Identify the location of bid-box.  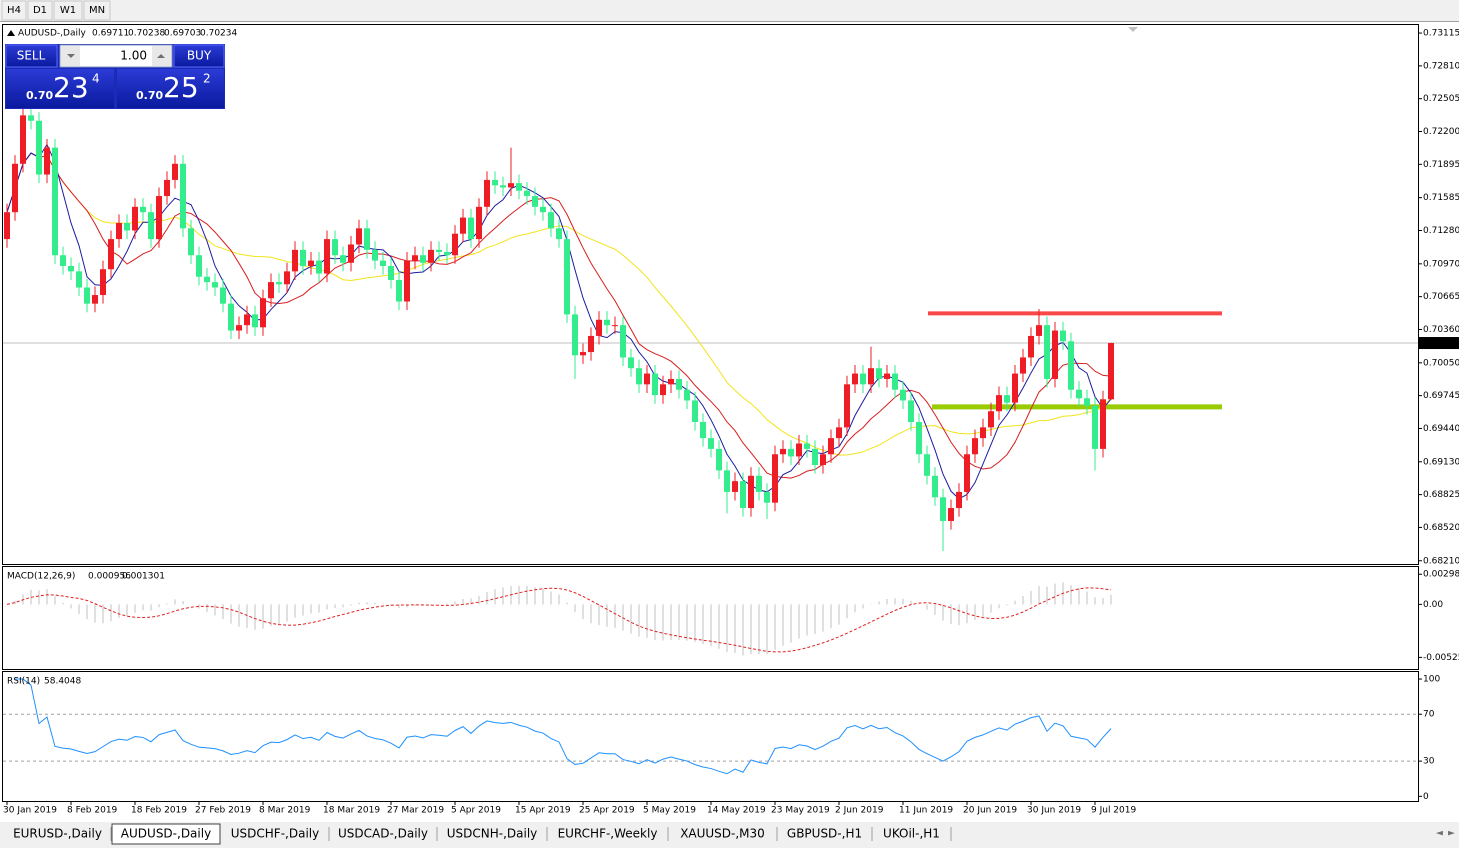
(60, 88).